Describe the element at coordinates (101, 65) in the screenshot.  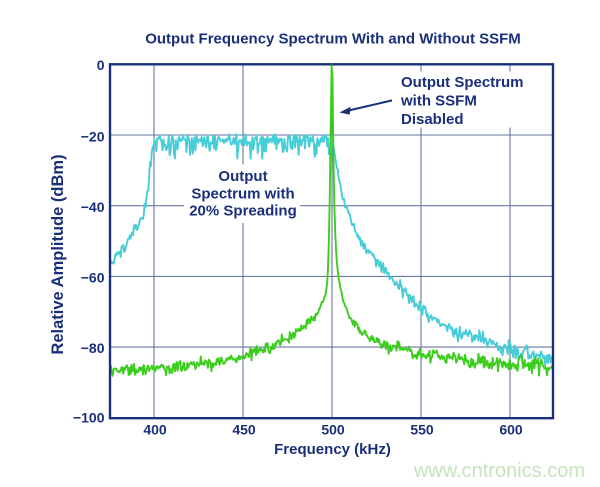
I see `svg-text: 0` at that location.